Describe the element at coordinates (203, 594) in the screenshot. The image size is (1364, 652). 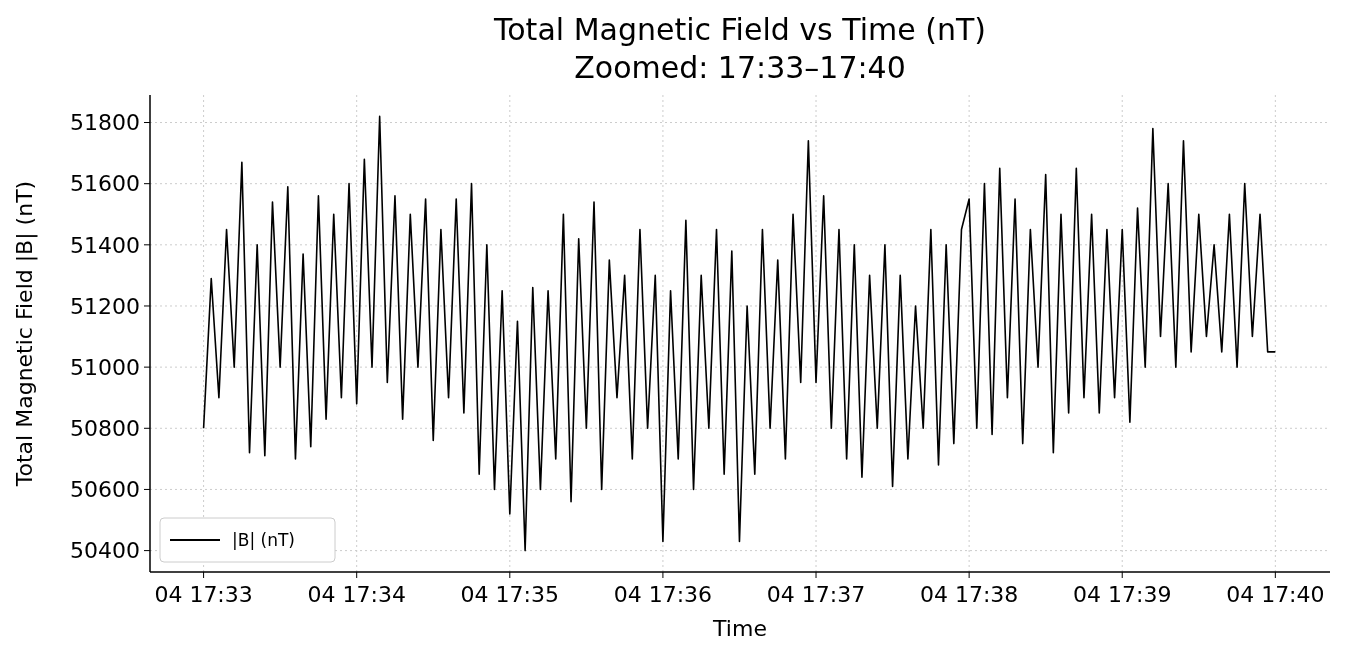
I see `x-tick-label: 04 17:33` at that location.